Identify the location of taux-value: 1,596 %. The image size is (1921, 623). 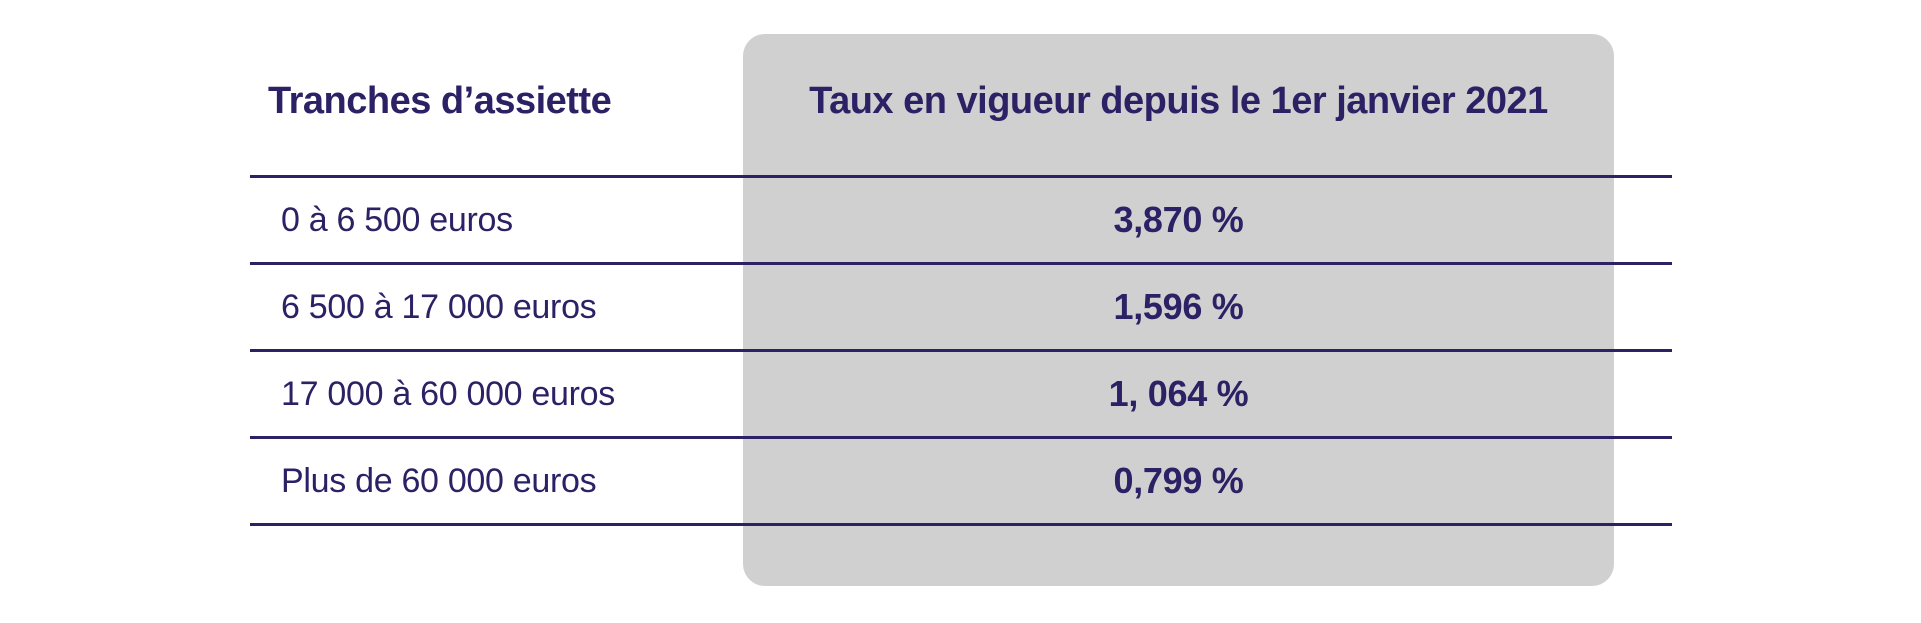
(1178, 306).